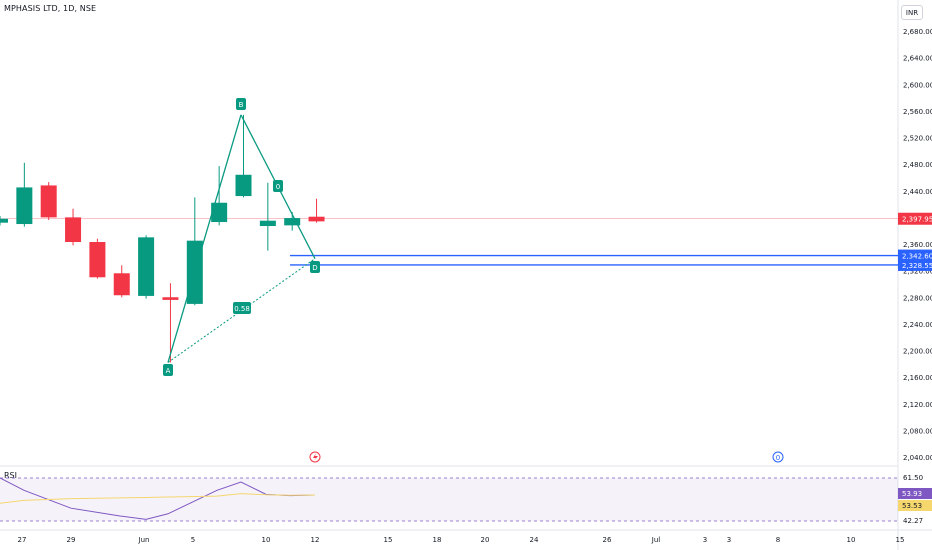 This screenshot has height=550, width=932. What do you see at coordinates (917, 458) in the screenshot?
I see `y-tick-label: 2,040.00` at bounding box center [917, 458].